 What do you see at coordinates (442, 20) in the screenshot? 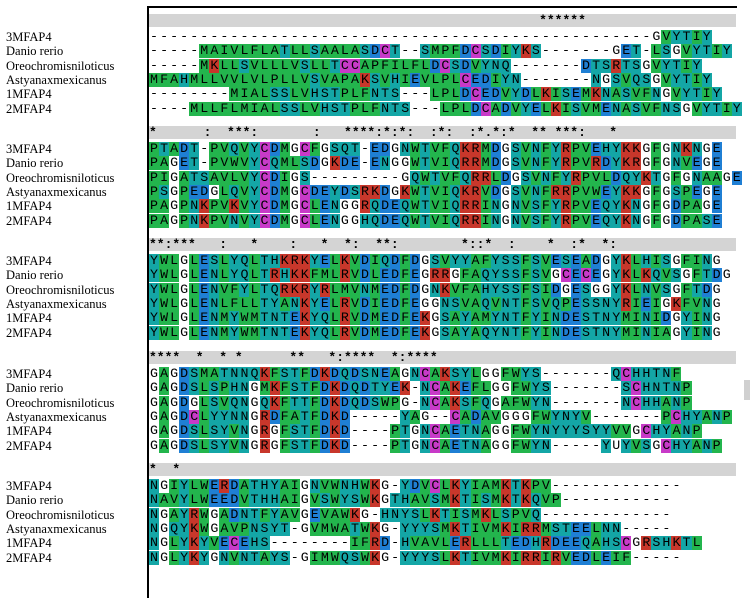
I see `consensus-line: ******` at bounding box center [442, 20].